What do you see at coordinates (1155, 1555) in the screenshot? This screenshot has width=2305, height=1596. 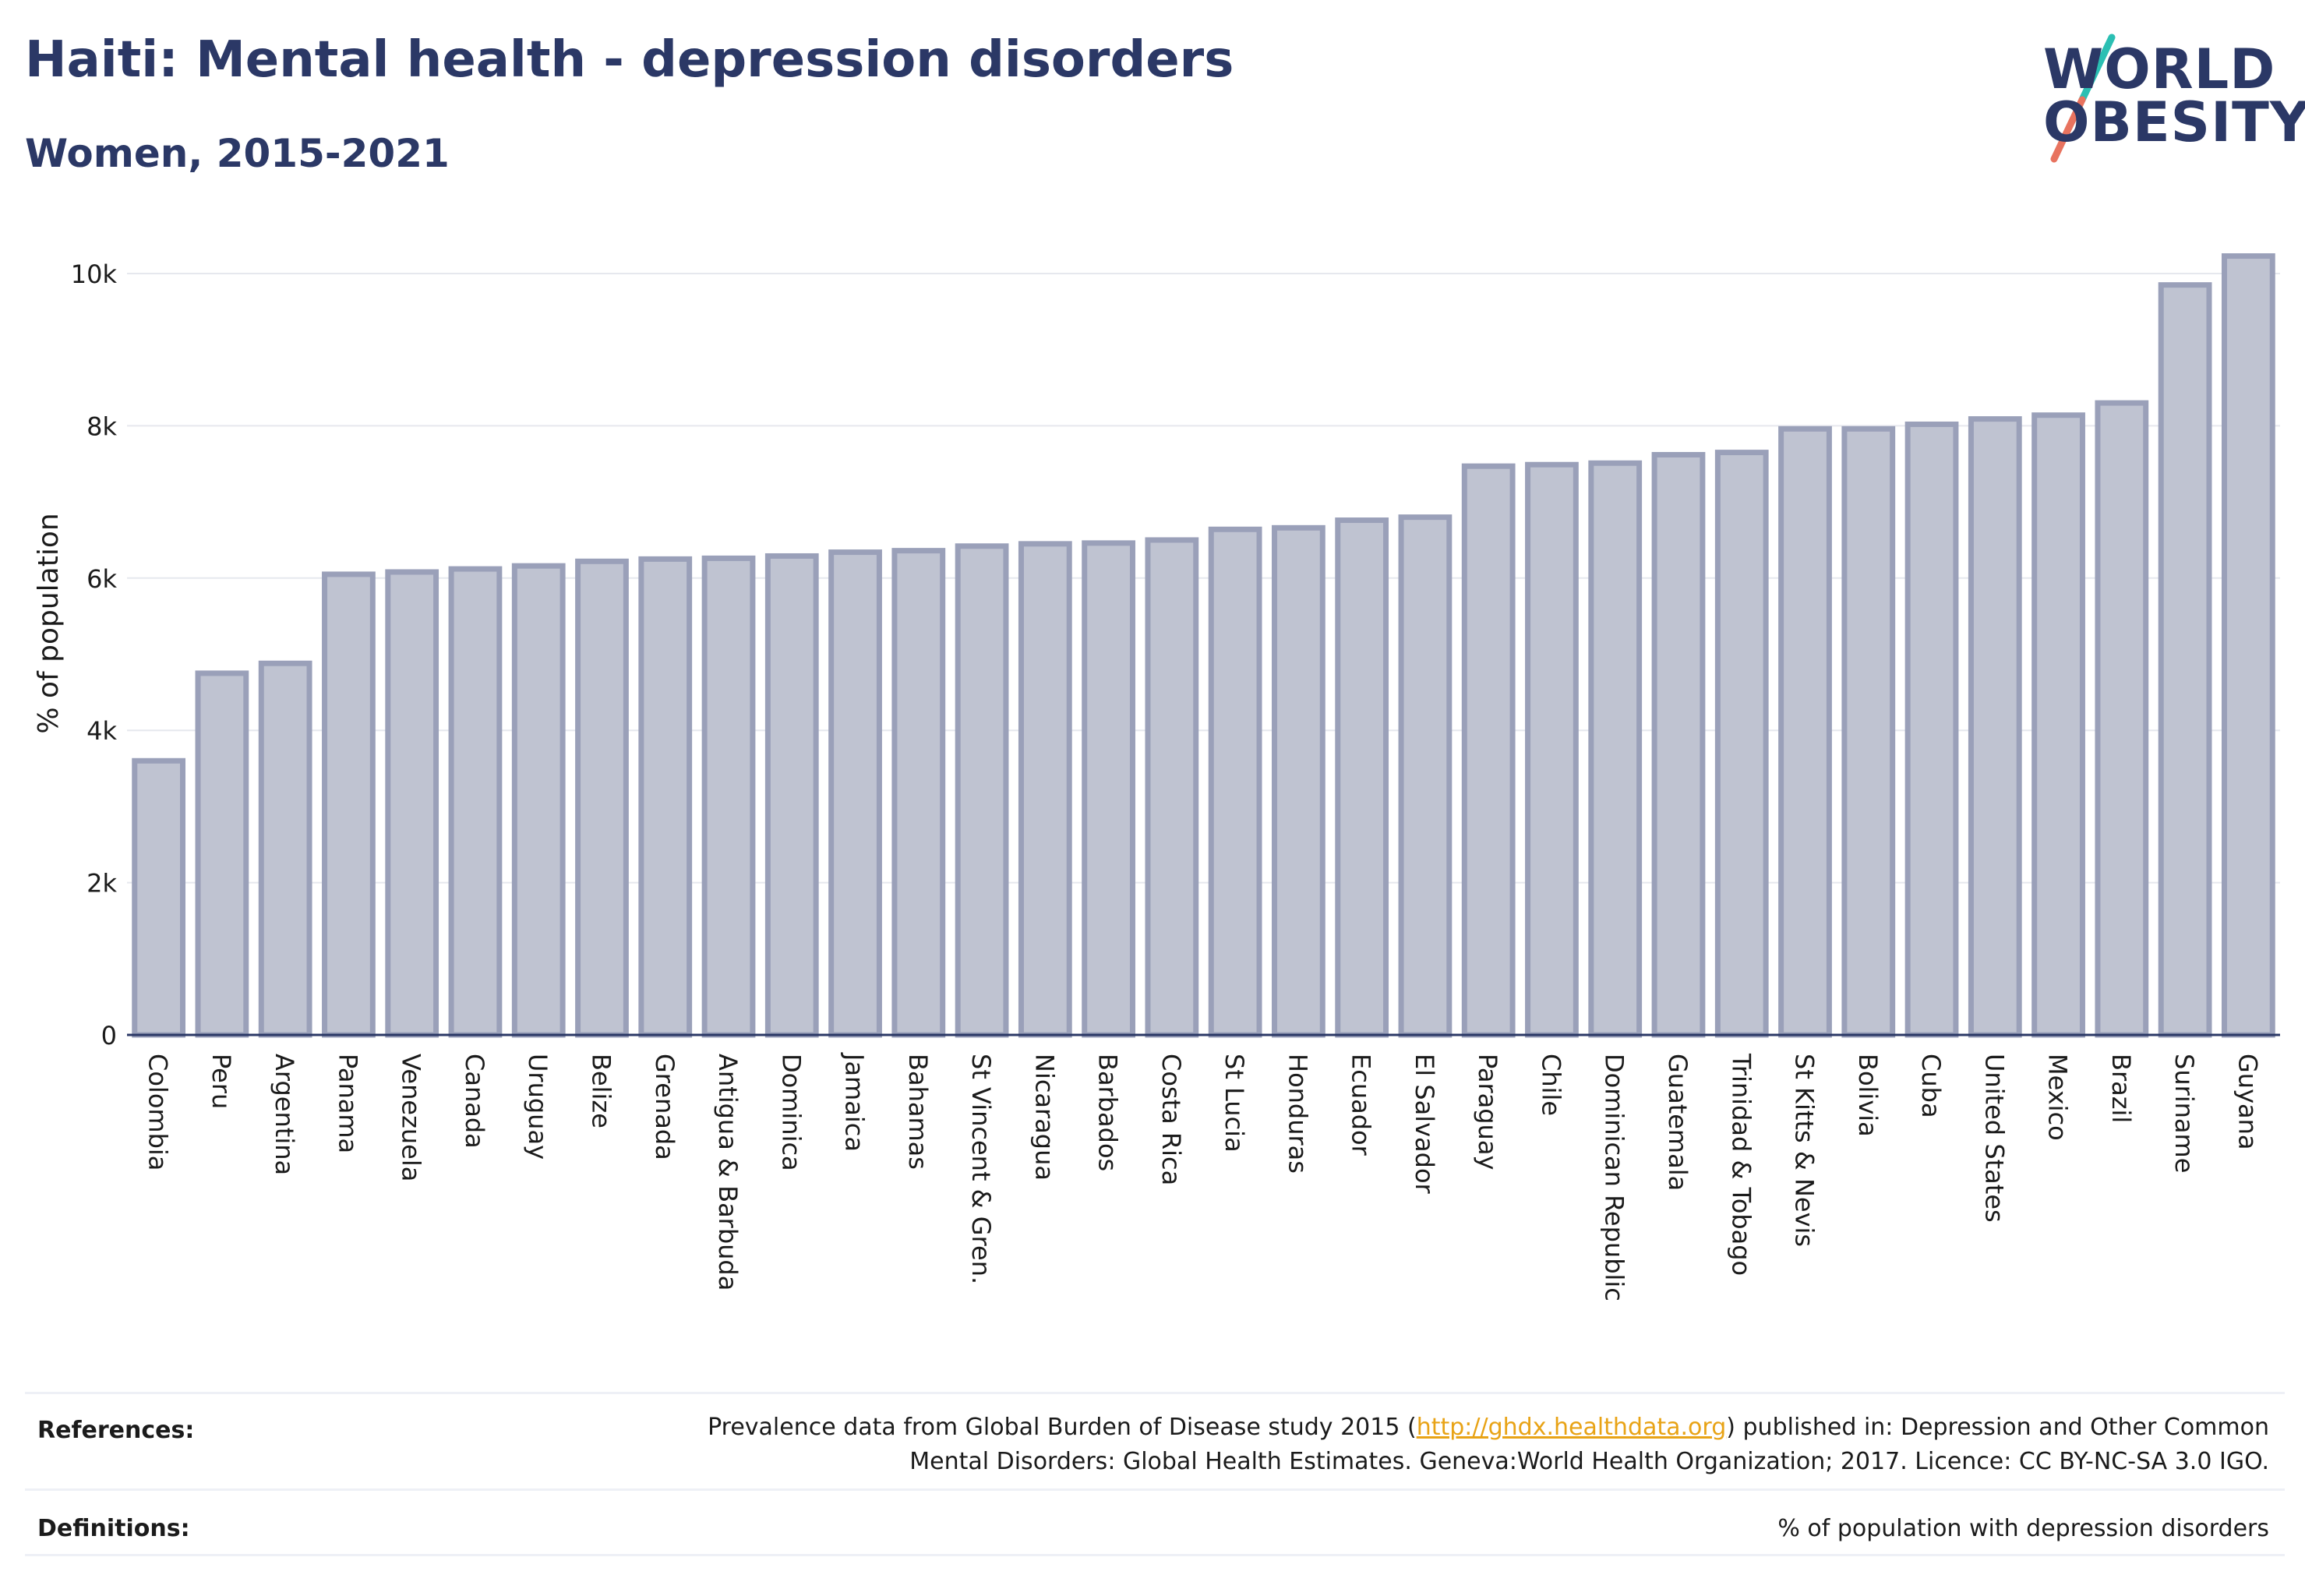 I see `footer-divider-bottom` at bounding box center [1155, 1555].